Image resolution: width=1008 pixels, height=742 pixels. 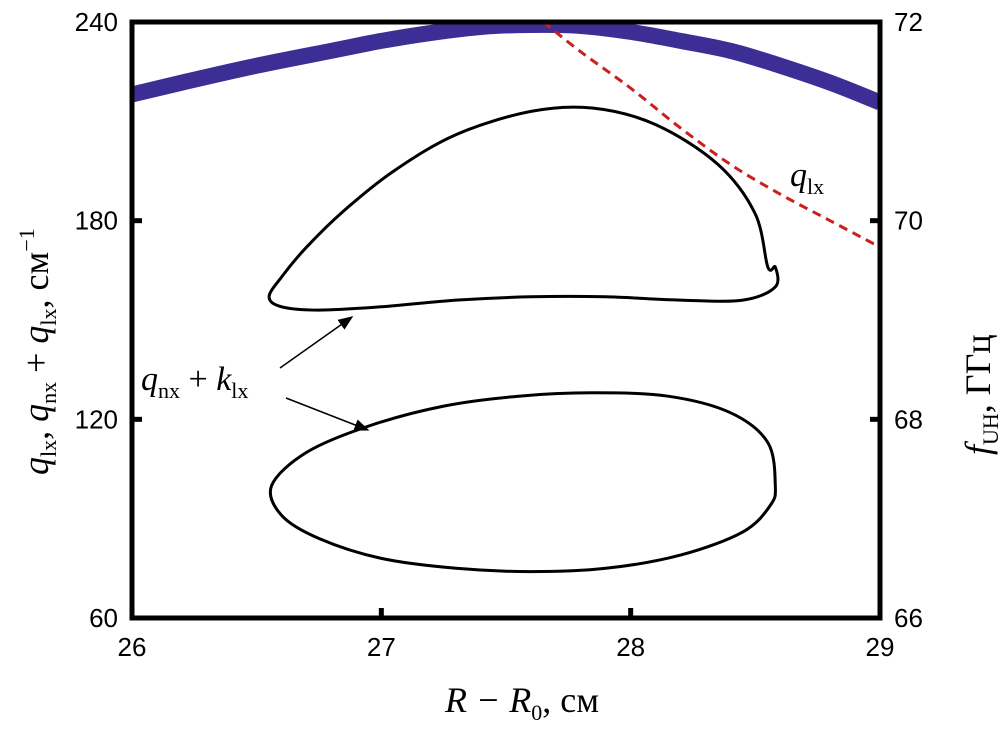 What do you see at coordinates (807, 178) in the screenshot?
I see `annotation-q-lx: qlx` at bounding box center [807, 178].